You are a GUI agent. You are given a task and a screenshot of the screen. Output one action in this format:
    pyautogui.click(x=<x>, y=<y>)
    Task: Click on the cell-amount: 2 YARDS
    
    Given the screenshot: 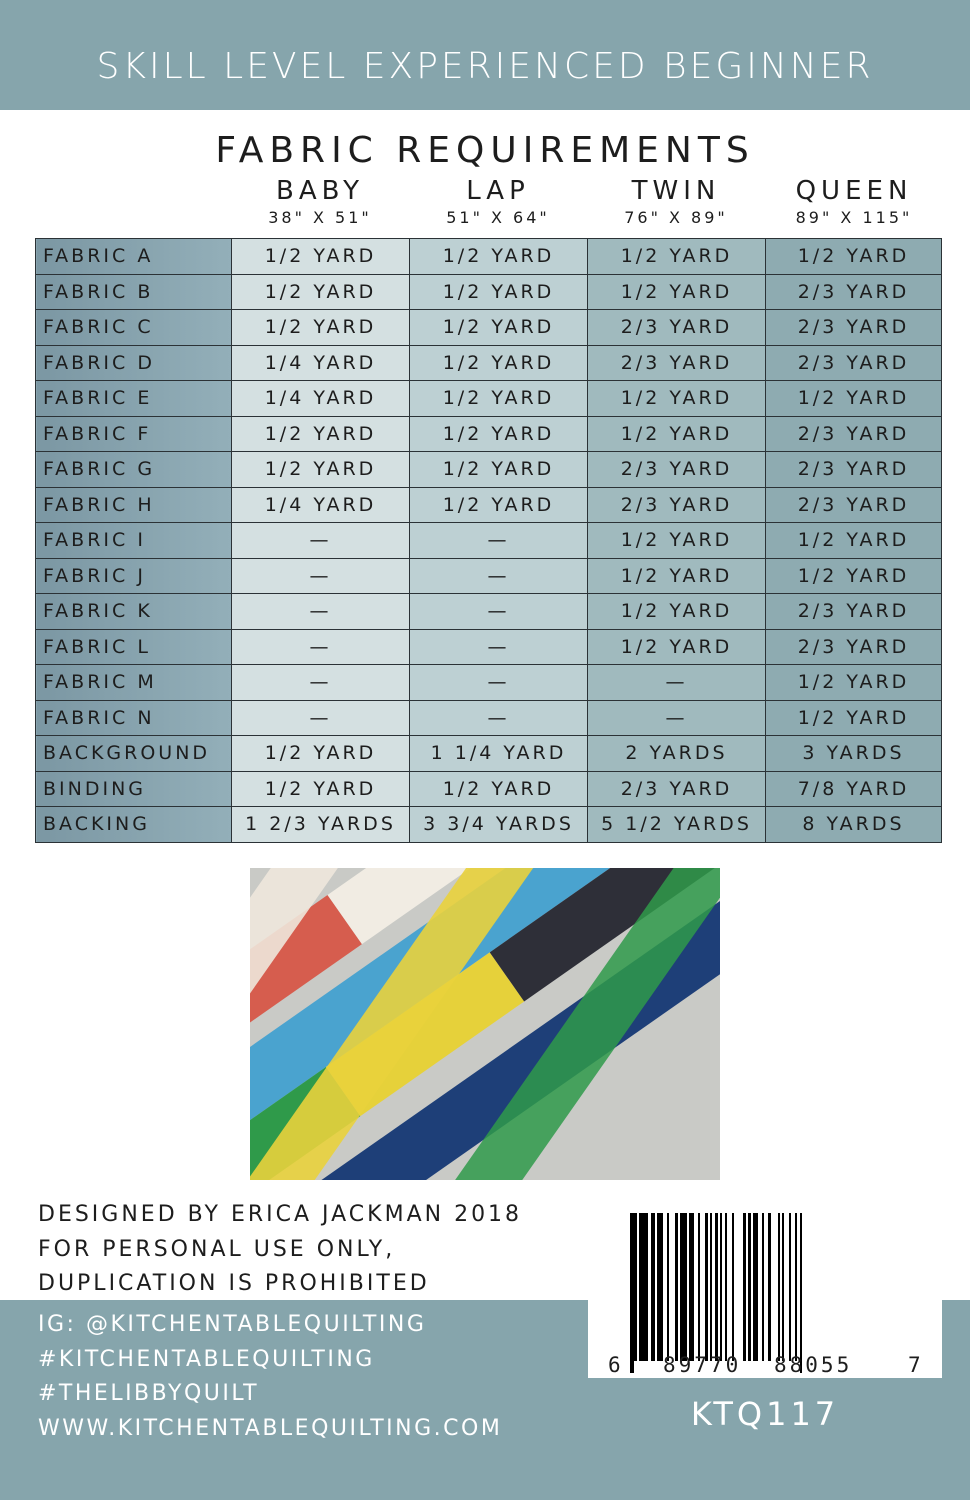 What is the action you would take?
    pyautogui.click(x=676, y=753)
    